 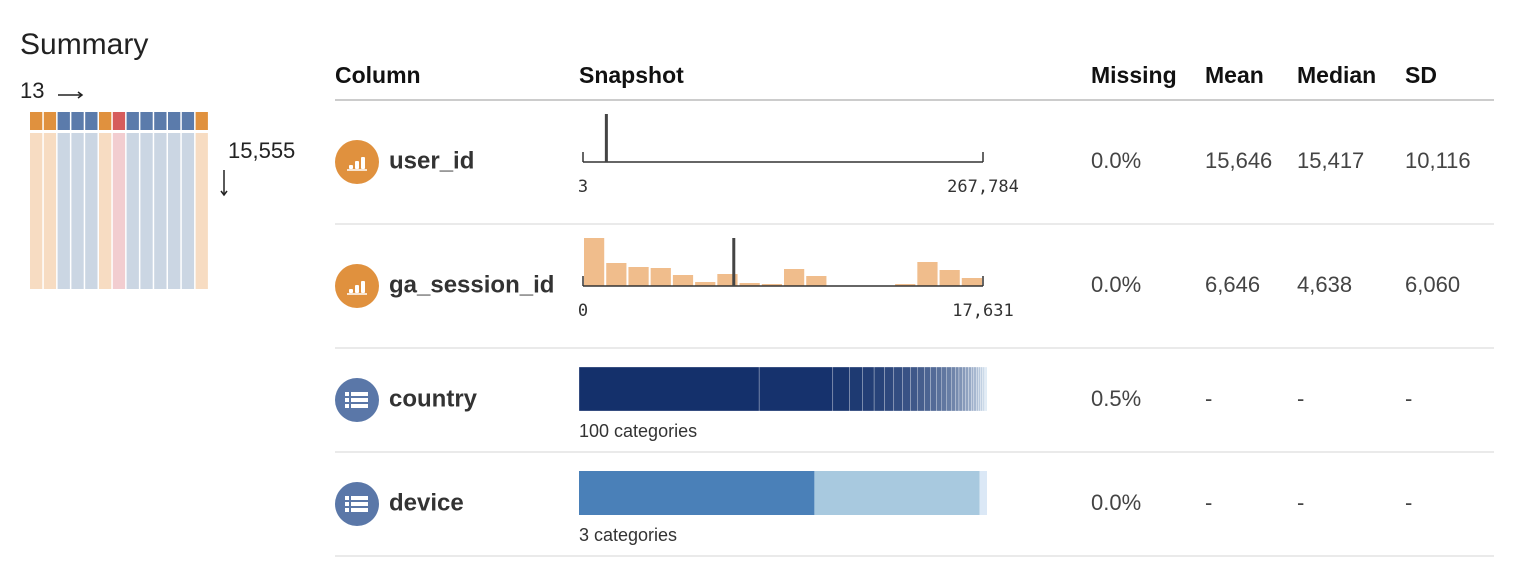 I want to click on column-count: 13, so click(x=32, y=90).